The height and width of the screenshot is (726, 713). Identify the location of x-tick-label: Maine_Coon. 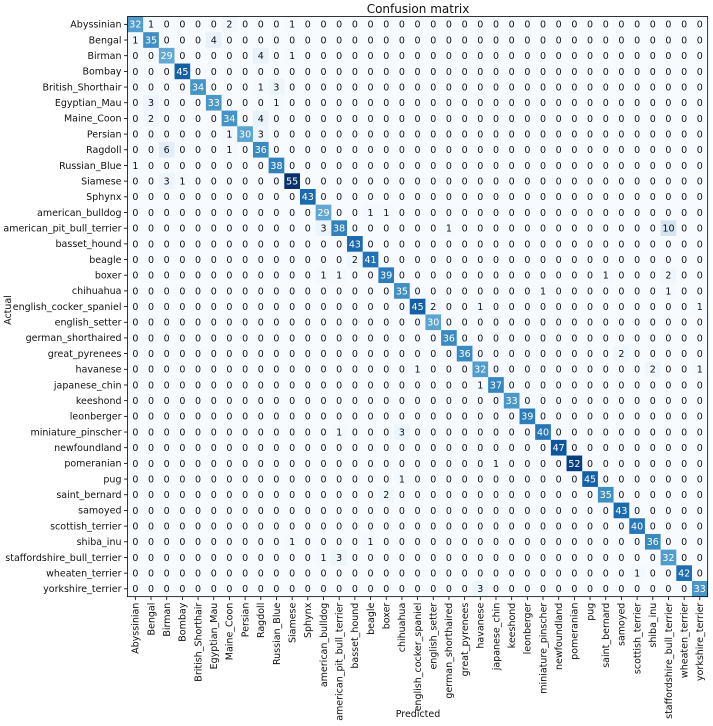
(230, 632).